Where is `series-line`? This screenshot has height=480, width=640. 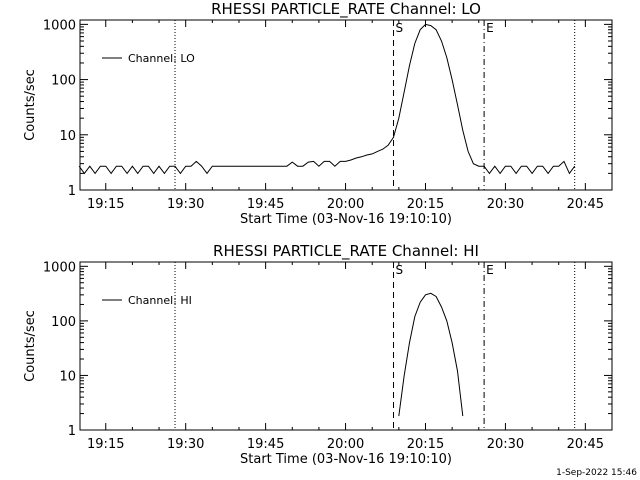
series-line is located at coordinates (431, 354).